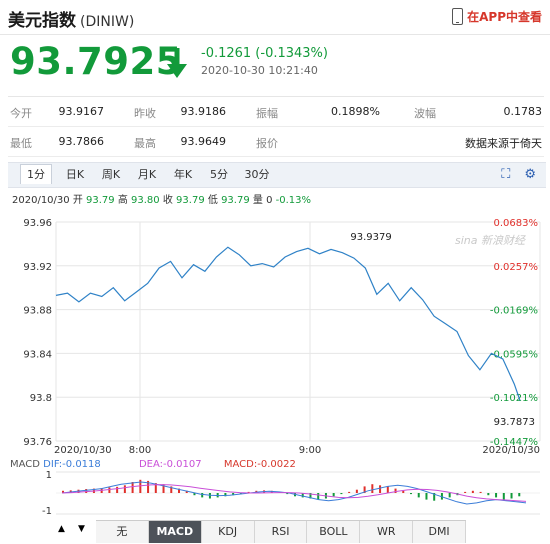  Describe the element at coordinates (267, 113) in the screenshot. I see `stat-label-amplitude: 振幅` at that location.